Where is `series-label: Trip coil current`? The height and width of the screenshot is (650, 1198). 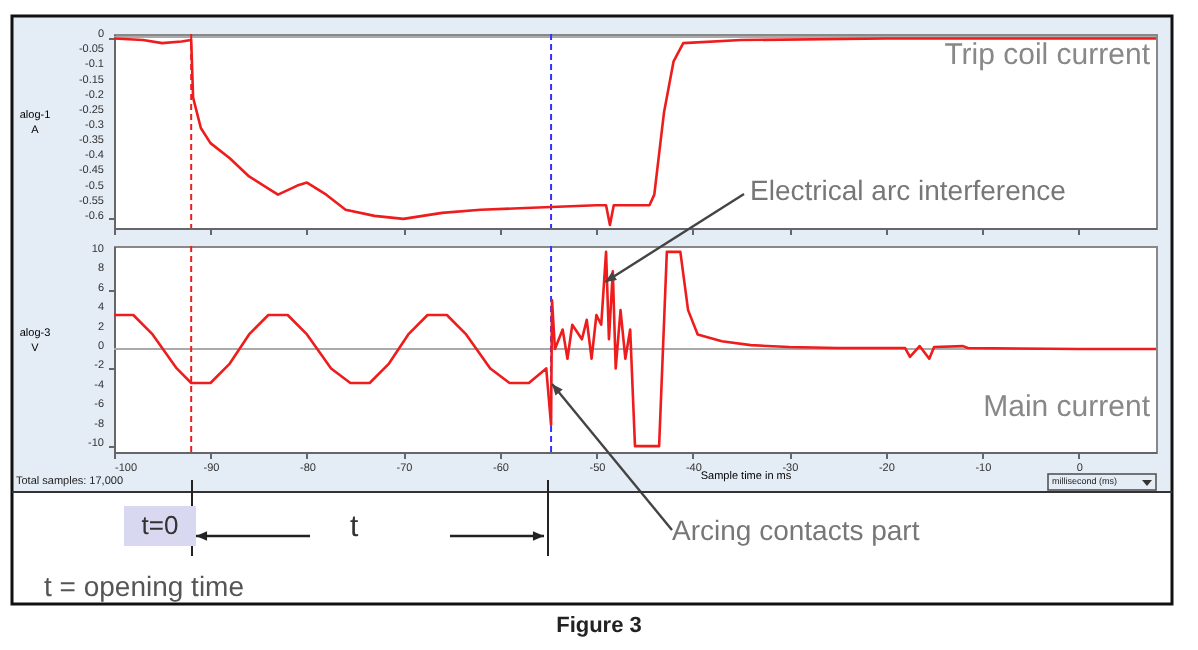 series-label: Trip coil current is located at coordinates (1047, 55).